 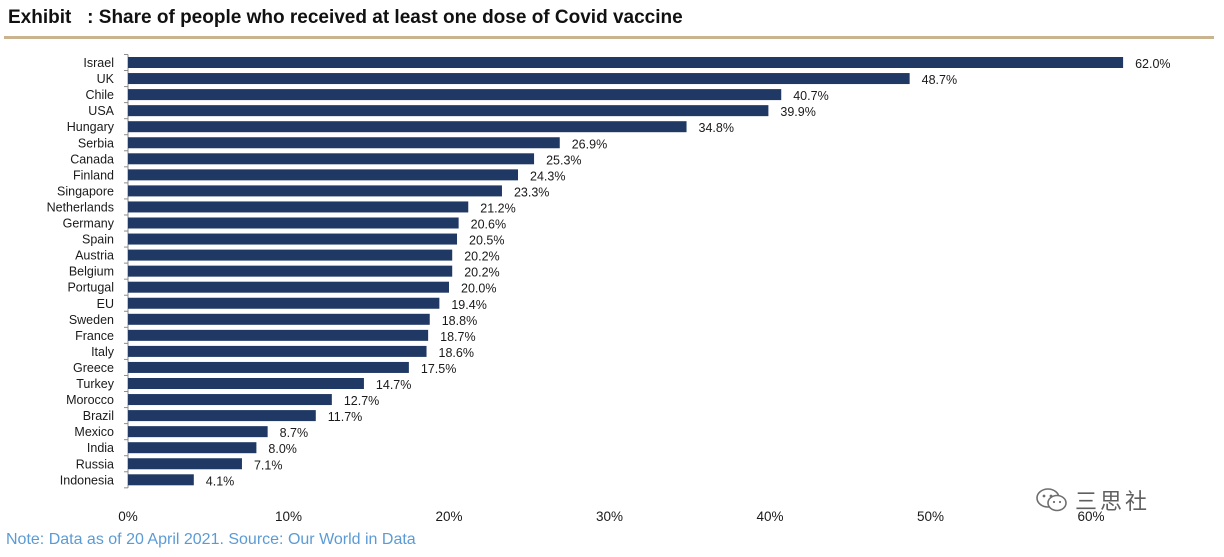 I want to click on value-label: 48.7%, so click(x=939, y=80).